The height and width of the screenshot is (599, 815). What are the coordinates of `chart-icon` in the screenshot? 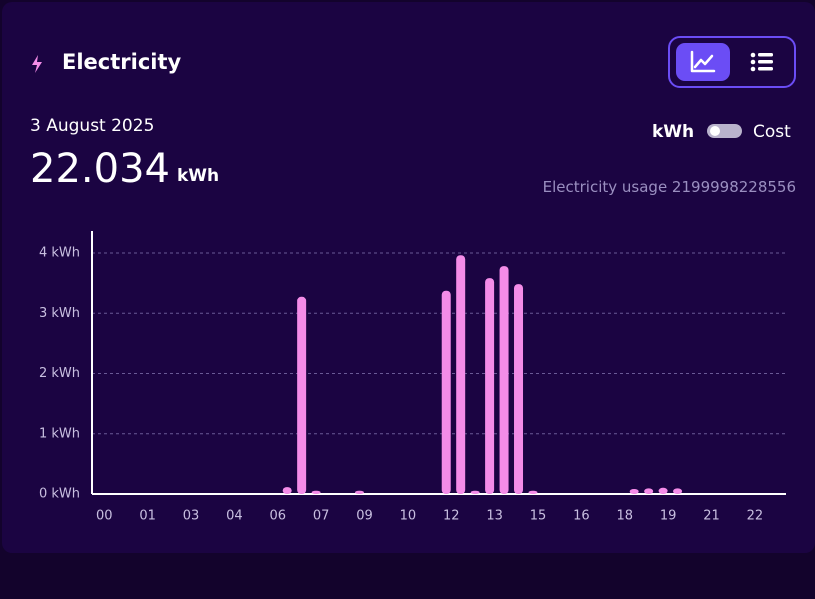 It's located at (703, 61).